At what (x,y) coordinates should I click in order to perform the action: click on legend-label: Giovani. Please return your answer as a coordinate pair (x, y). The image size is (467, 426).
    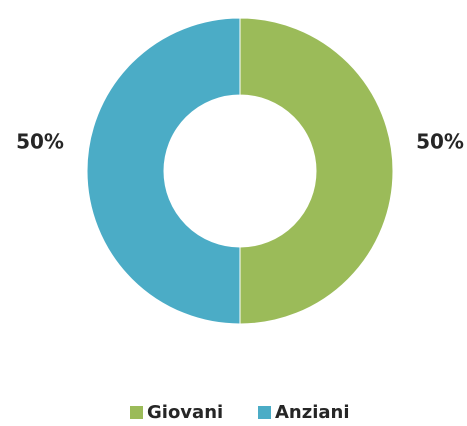
    Looking at the image, I should click on (185, 412).